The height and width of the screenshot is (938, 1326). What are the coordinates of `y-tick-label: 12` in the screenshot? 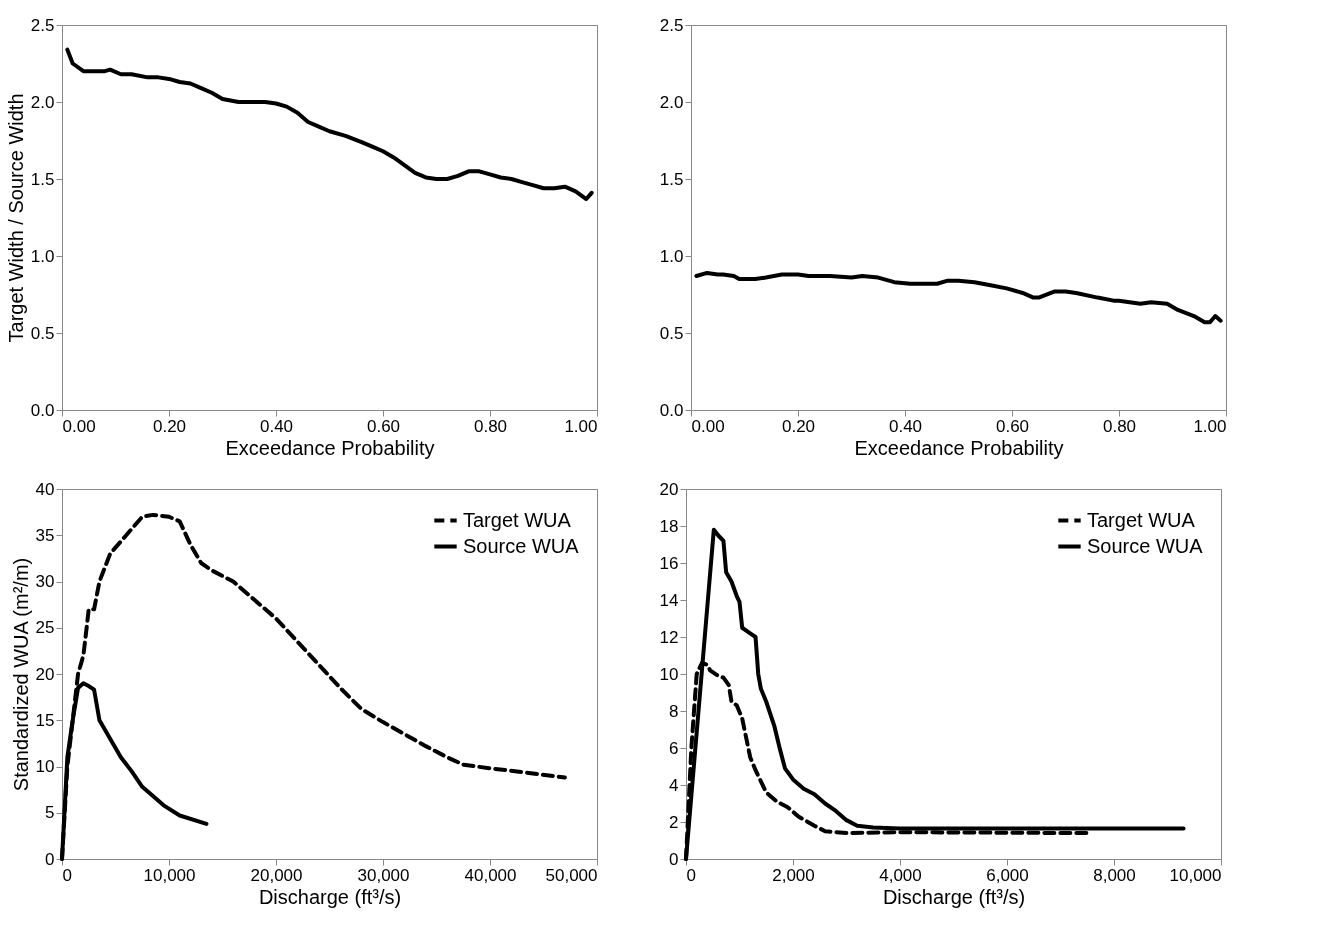 It's located at (669, 637).